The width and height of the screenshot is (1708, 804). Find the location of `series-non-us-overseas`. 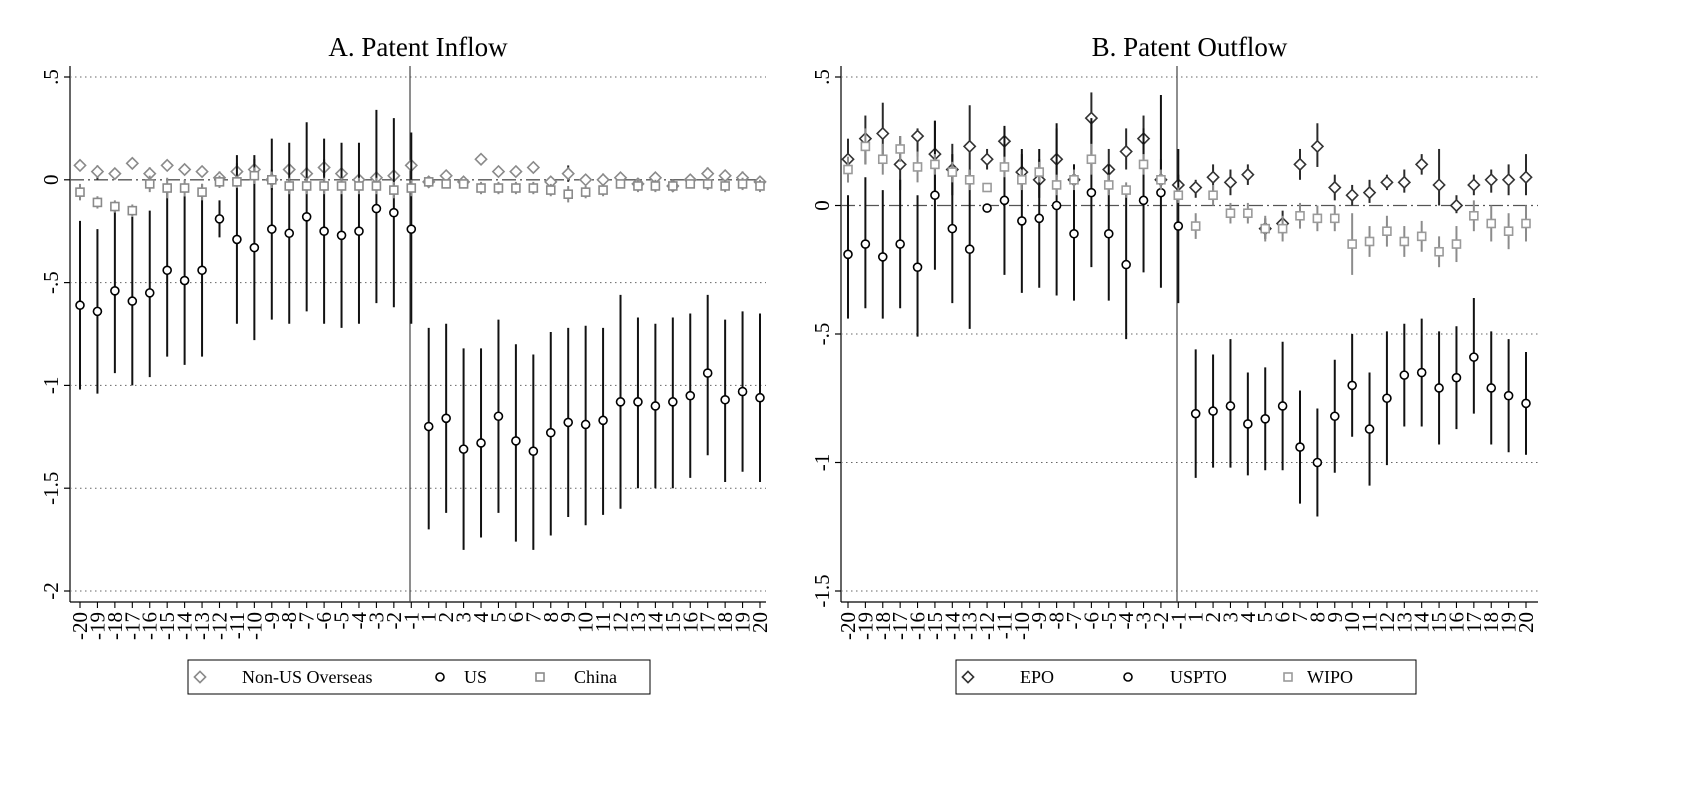

series-non-us-overseas is located at coordinates (420, 172).